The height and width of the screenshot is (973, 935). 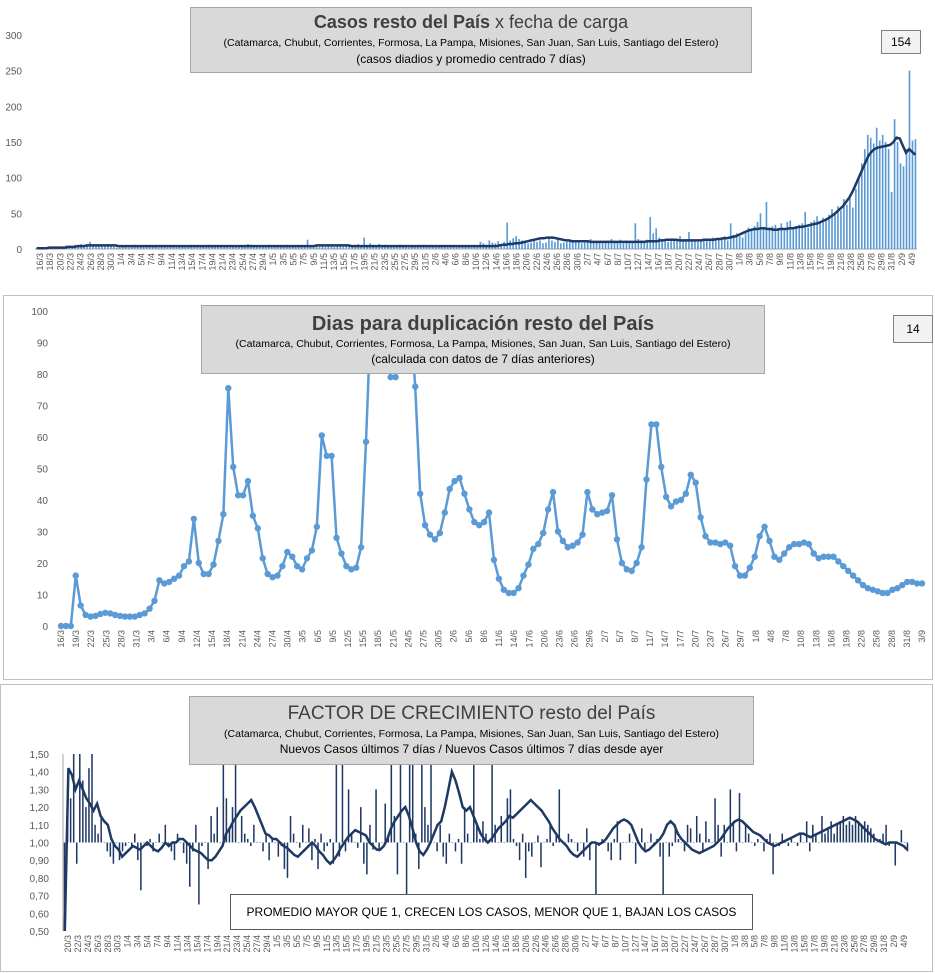 What do you see at coordinates (344, 262) in the screenshot?
I see `chart-casos-xtick: 15/5` at bounding box center [344, 262].